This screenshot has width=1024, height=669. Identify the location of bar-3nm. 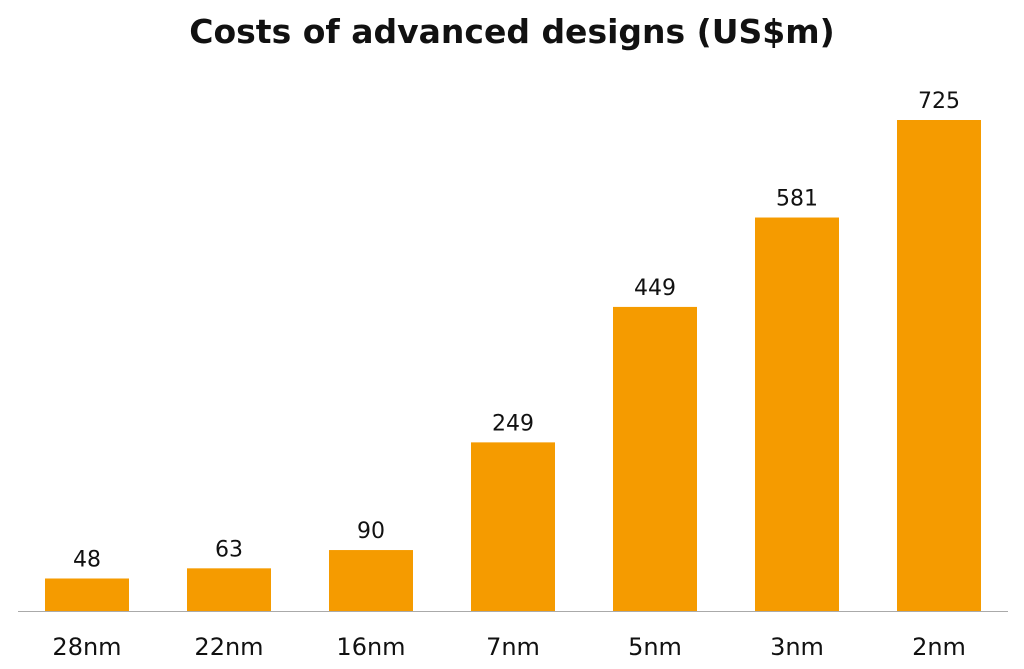
(797, 414).